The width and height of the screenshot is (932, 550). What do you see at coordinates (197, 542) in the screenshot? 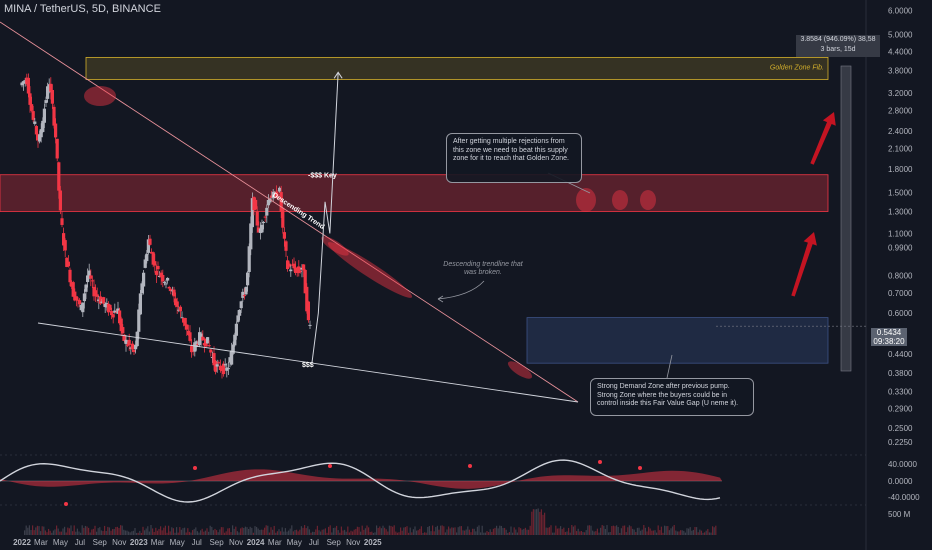
I see `x-tick-label: Jul` at bounding box center [197, 542].